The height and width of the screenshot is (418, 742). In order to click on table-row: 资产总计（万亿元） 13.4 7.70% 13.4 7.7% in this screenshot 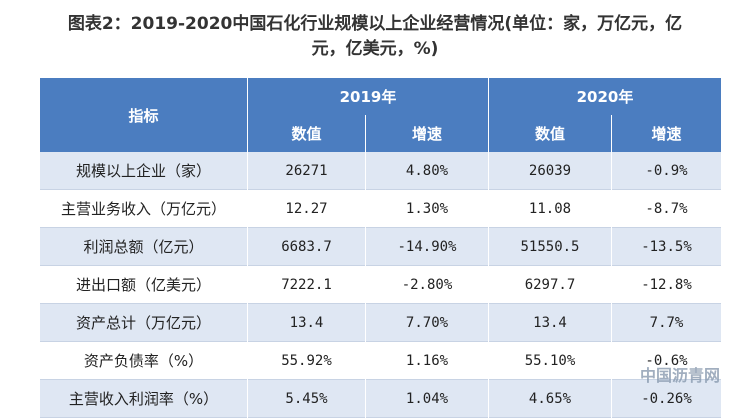, I will do `click(381, 322)`.